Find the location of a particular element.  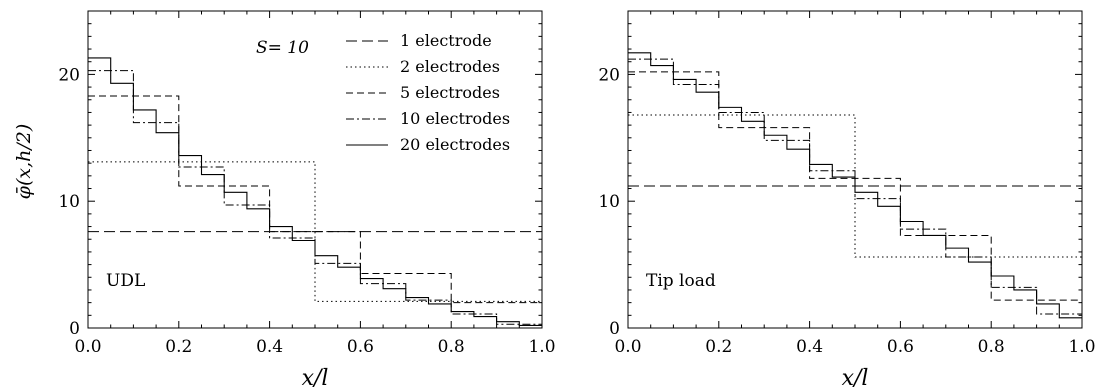

legend-entry: 2 electrodes is located at coordinates (450, 66).